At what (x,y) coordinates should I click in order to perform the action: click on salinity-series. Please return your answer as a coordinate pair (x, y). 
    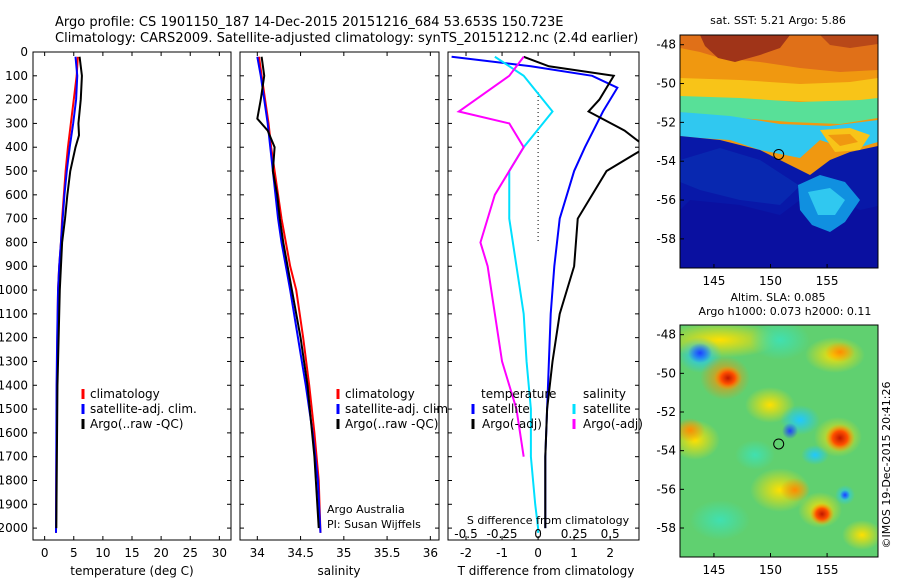
    Looking at the image, I should click on (289, 294).